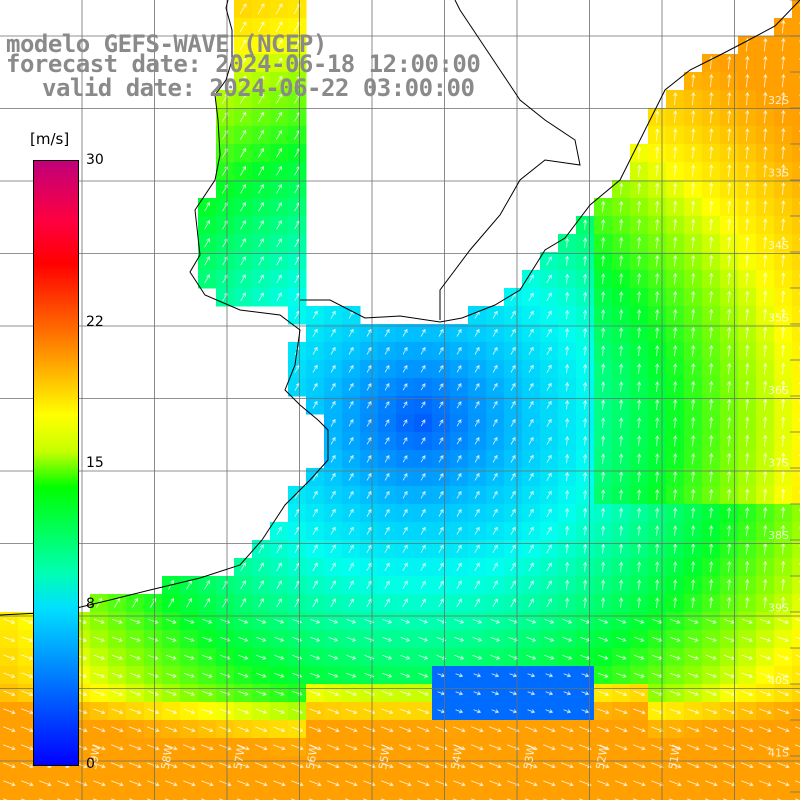 The height and width of the screenshot is (800, 800). Describe the element at coordinates (239, 757) in the screenshot. I see `longitude-label: 57W` at that location.